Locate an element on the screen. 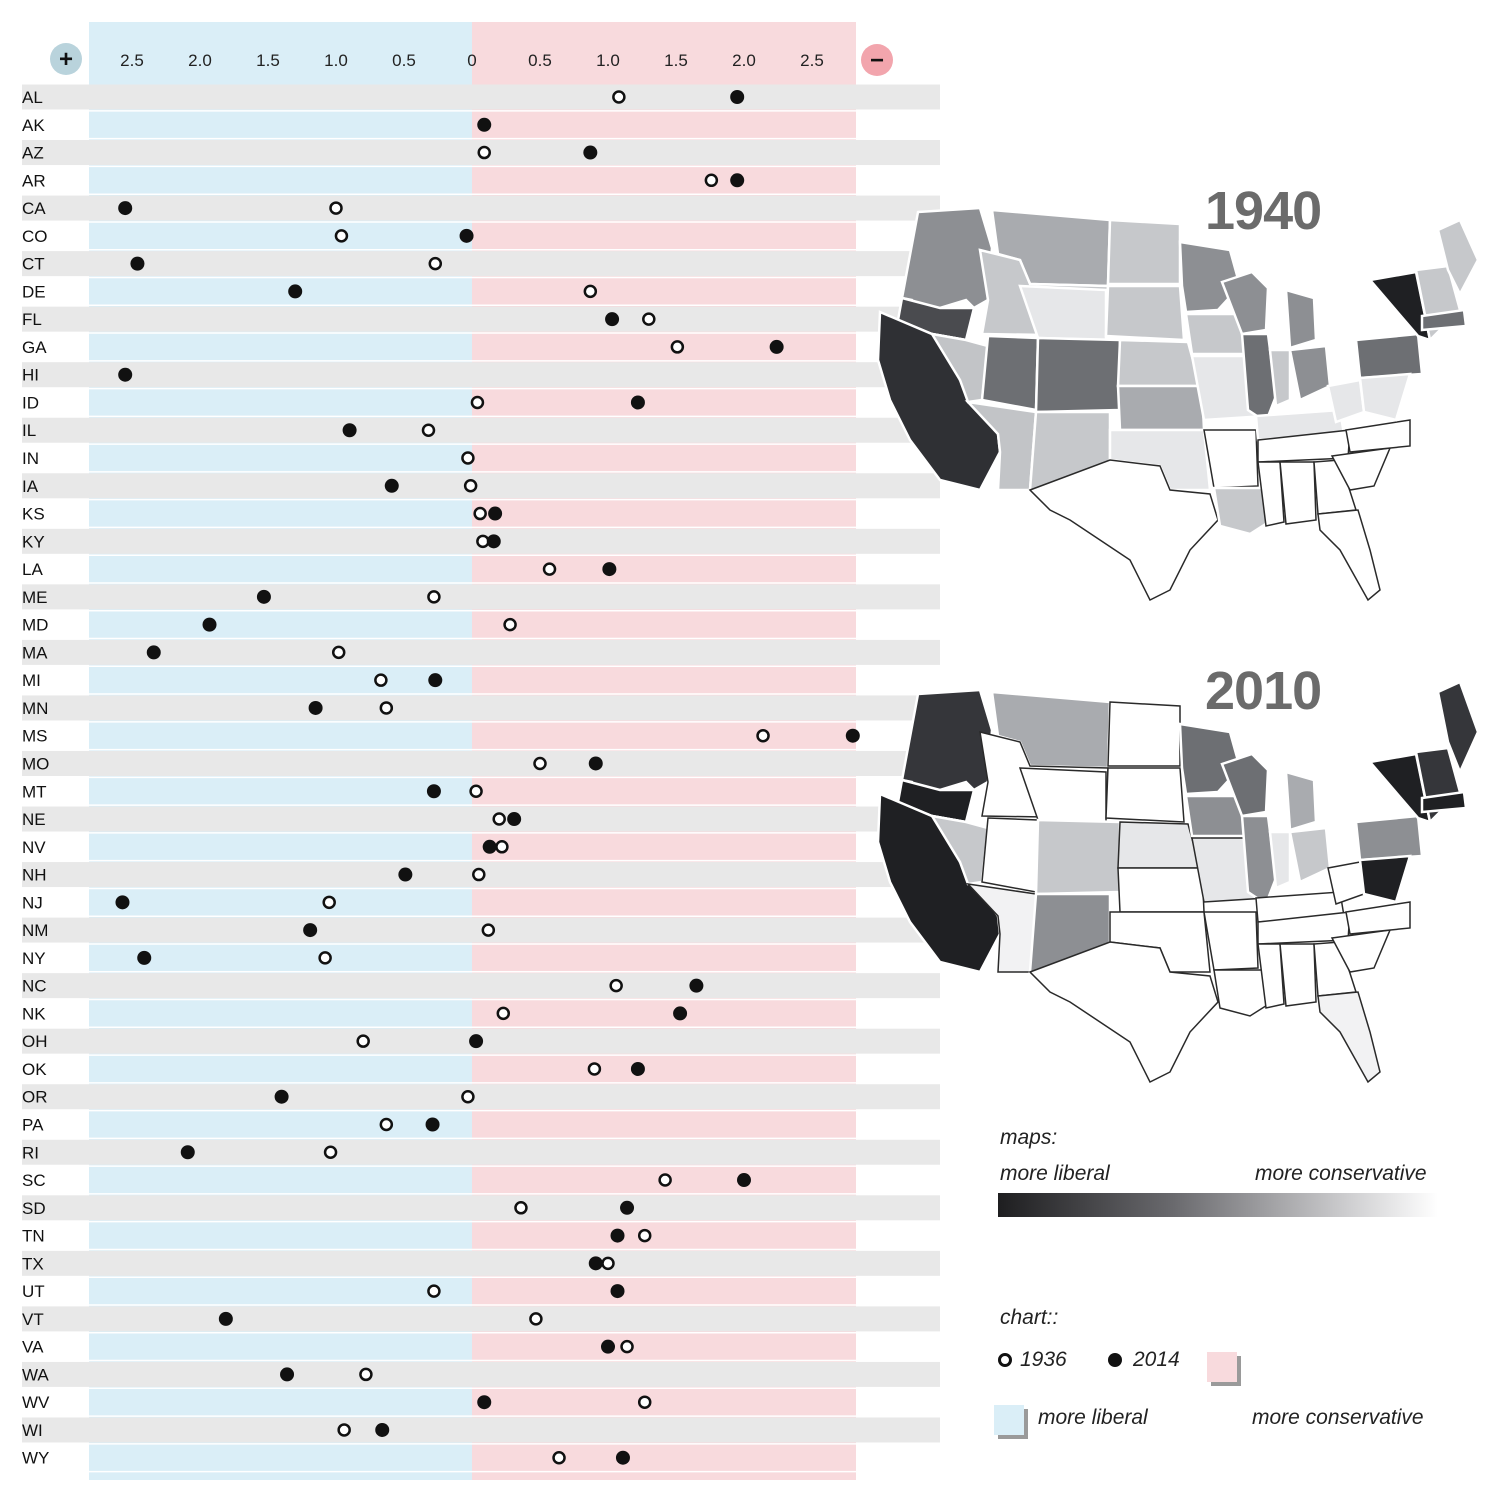 This screenshot has width=1500, height=1495. plus-icon: + is located at coordinates (66, 59).